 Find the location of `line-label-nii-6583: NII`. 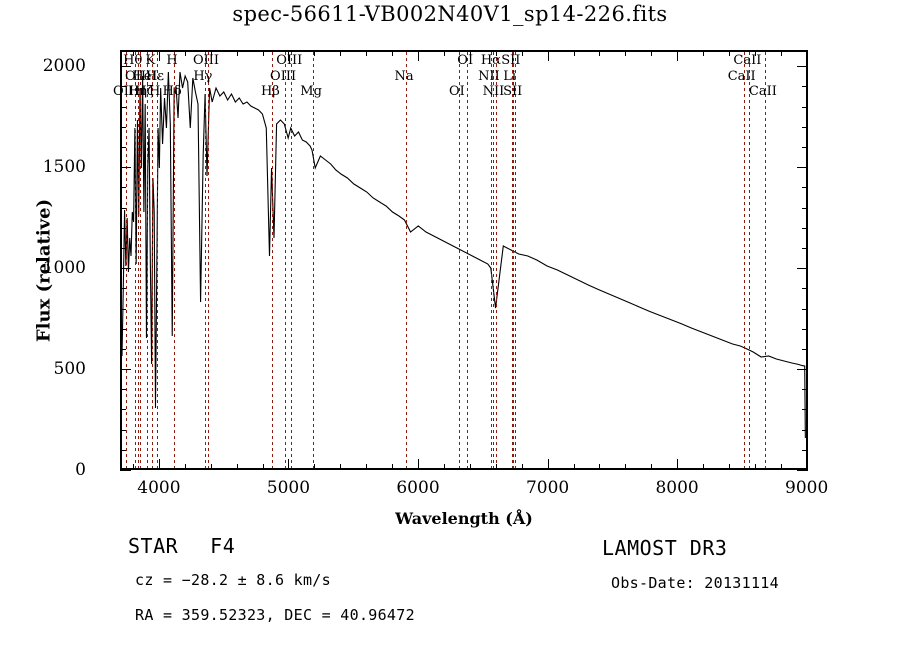

line-label-nii-6583: NII is located at coordinates (493, 91).